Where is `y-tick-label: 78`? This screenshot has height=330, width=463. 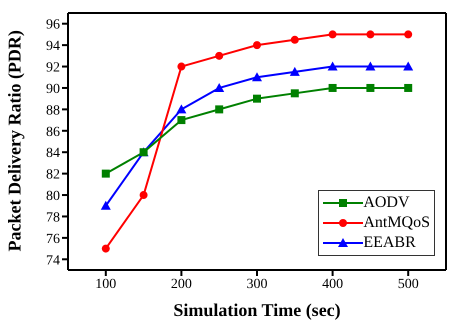
y-tick-label: 78 is located at coordinates (53, 218).